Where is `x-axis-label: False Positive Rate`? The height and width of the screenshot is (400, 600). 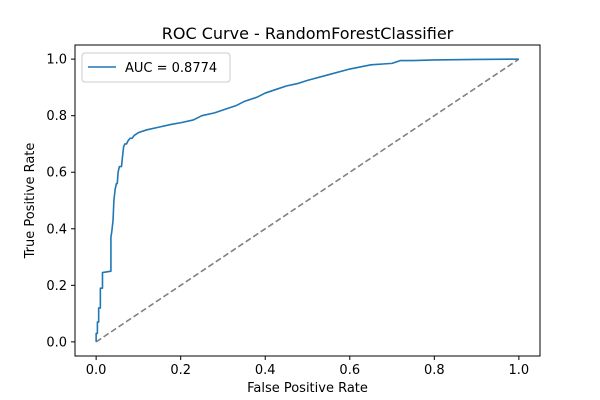
x-axis-label: False Positive Rate is located at coordinates (307, 388).